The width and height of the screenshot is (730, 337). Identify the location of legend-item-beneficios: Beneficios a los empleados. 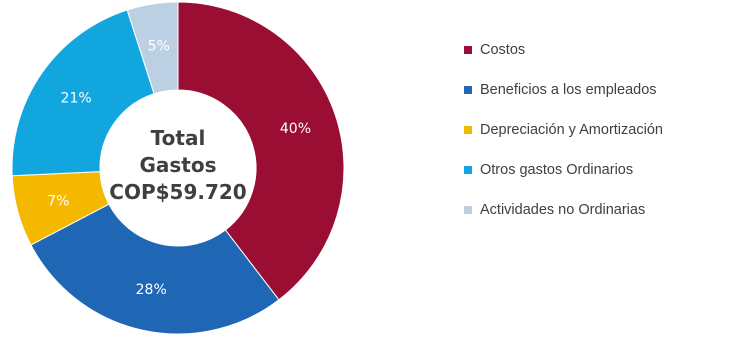
(563, 90).